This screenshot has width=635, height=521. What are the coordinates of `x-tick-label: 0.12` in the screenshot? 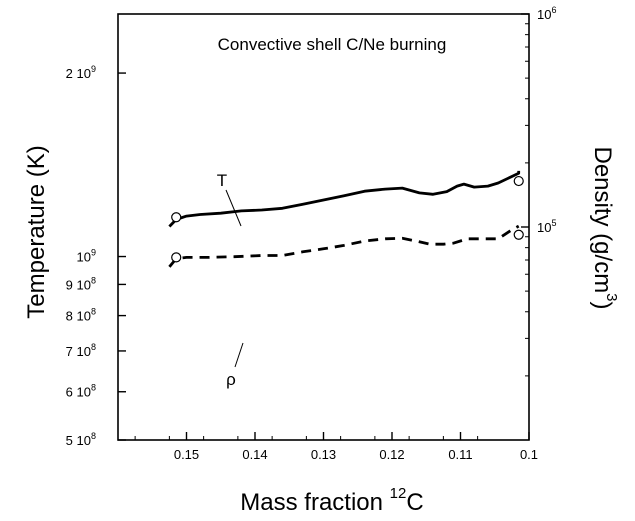 It's located at (391, 454).